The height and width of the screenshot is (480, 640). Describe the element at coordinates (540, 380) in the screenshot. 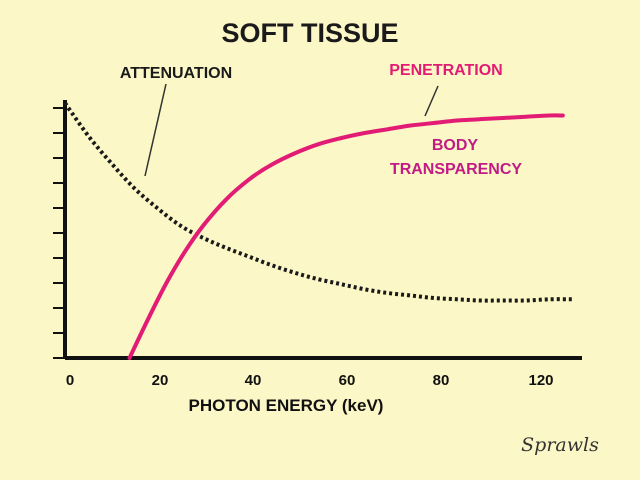

I see `x-tick-label: 120` at that location.